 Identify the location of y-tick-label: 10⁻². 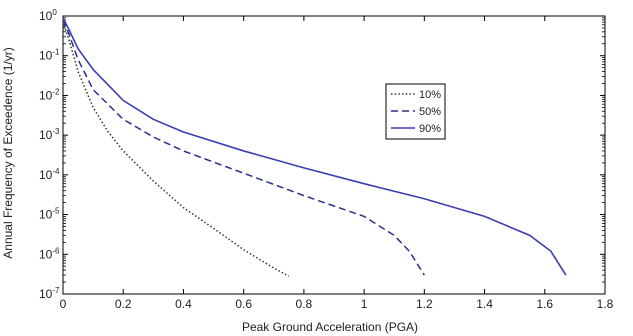
(49, 94).